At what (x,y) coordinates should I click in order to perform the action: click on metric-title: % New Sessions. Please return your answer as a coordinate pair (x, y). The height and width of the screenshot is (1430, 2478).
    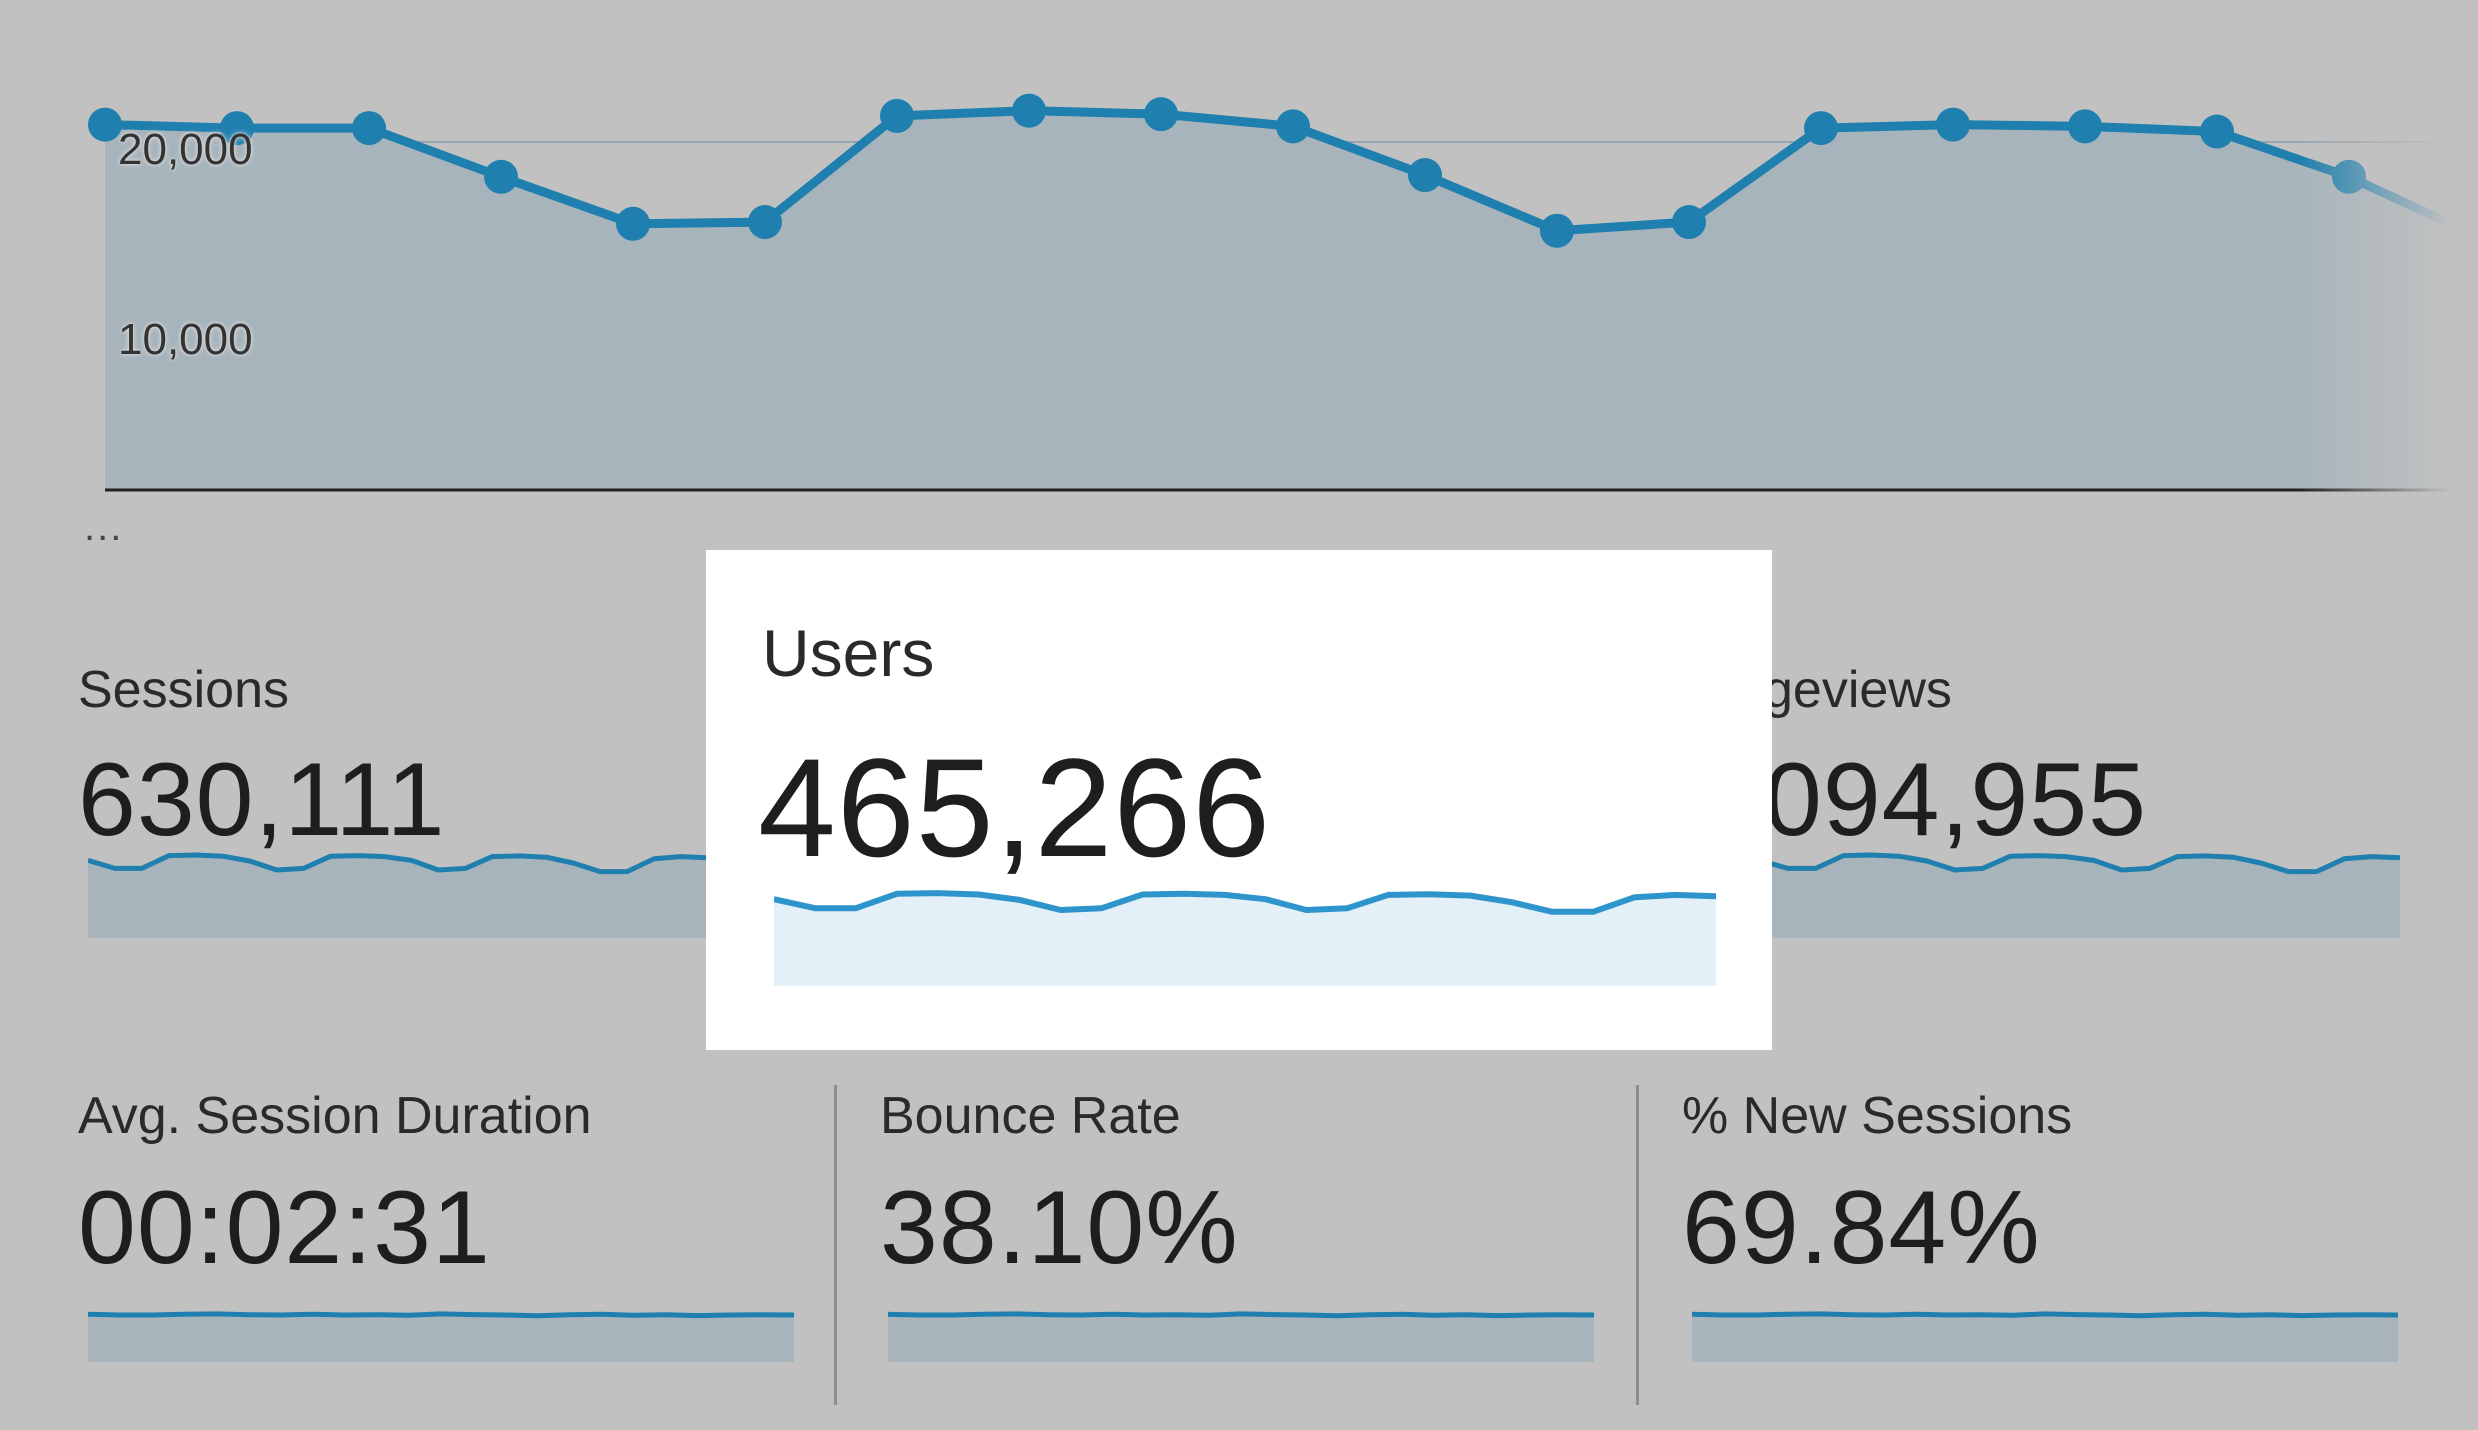
    Looking at the image, I should click on (1877, 1116).